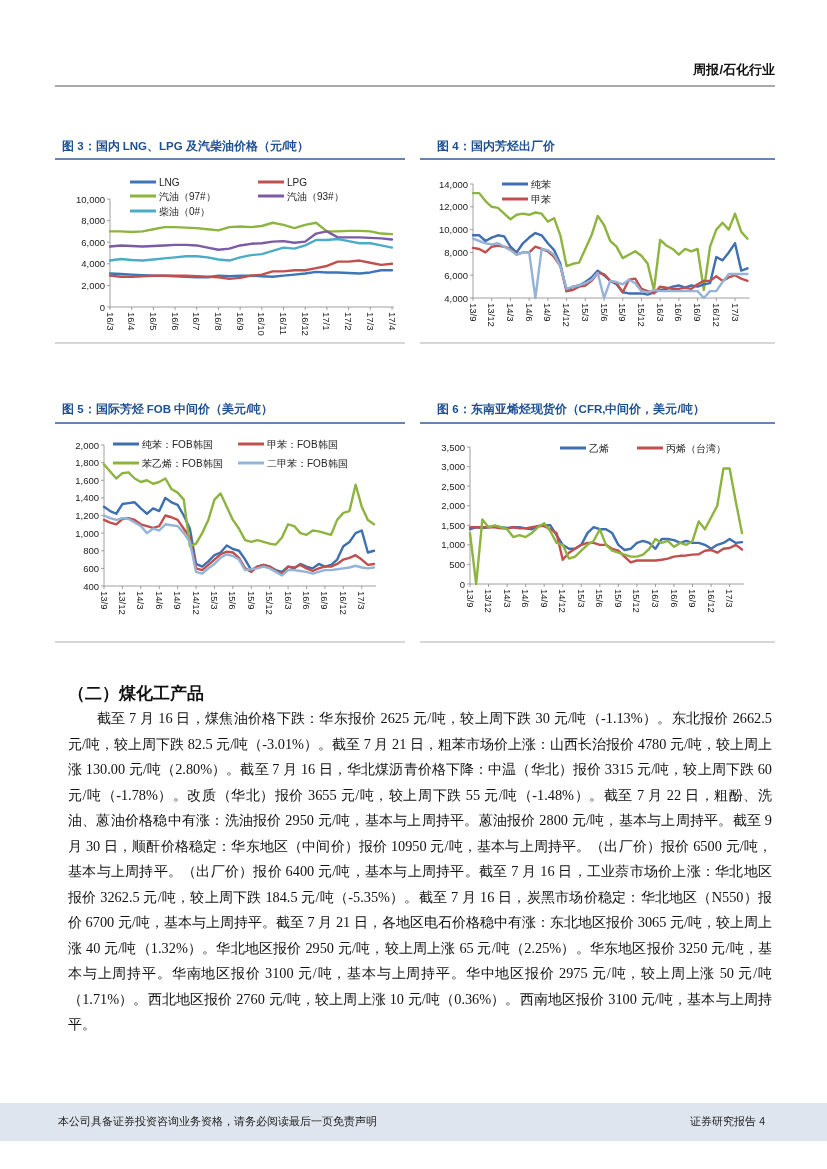  I want to click on legend-label: 苯乙烯：FOB韩国, so click(182, 463).